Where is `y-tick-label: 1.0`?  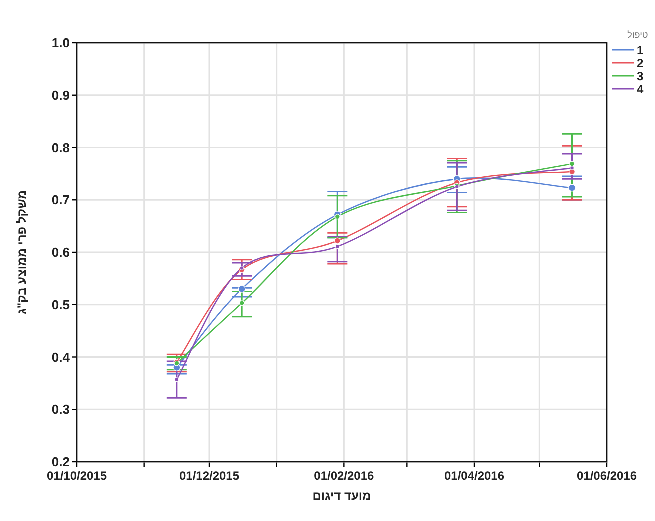
y-tick-label: 1.0 is located at coordinates (61, 43).